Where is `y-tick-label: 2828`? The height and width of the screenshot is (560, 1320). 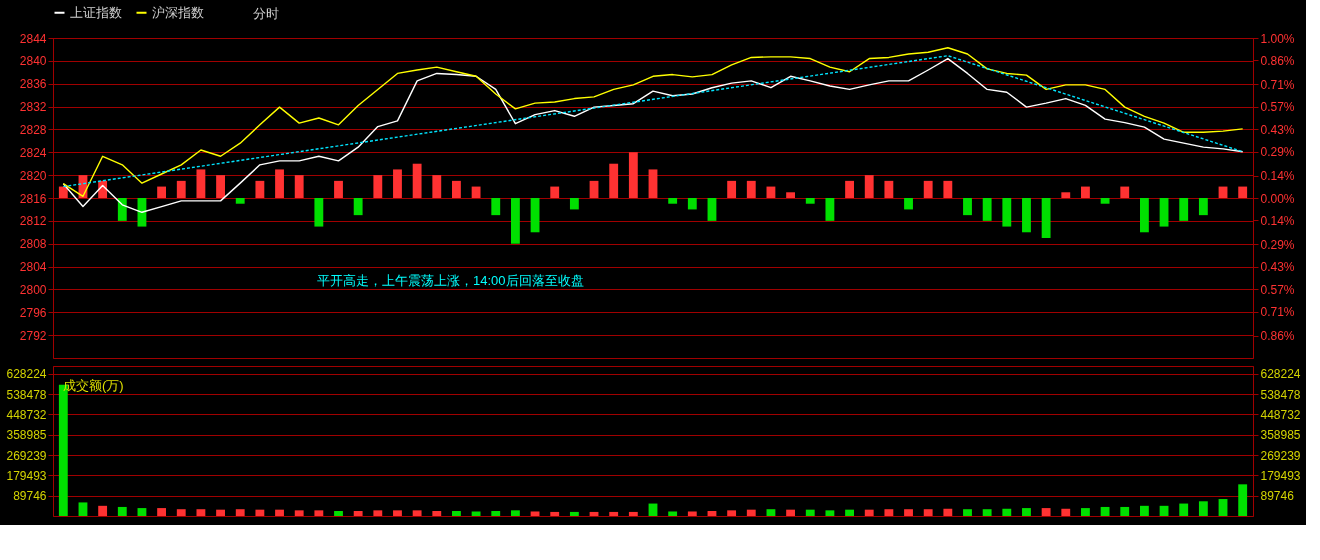
y-tick-label: 2828 is located at coordinates (33, 129).